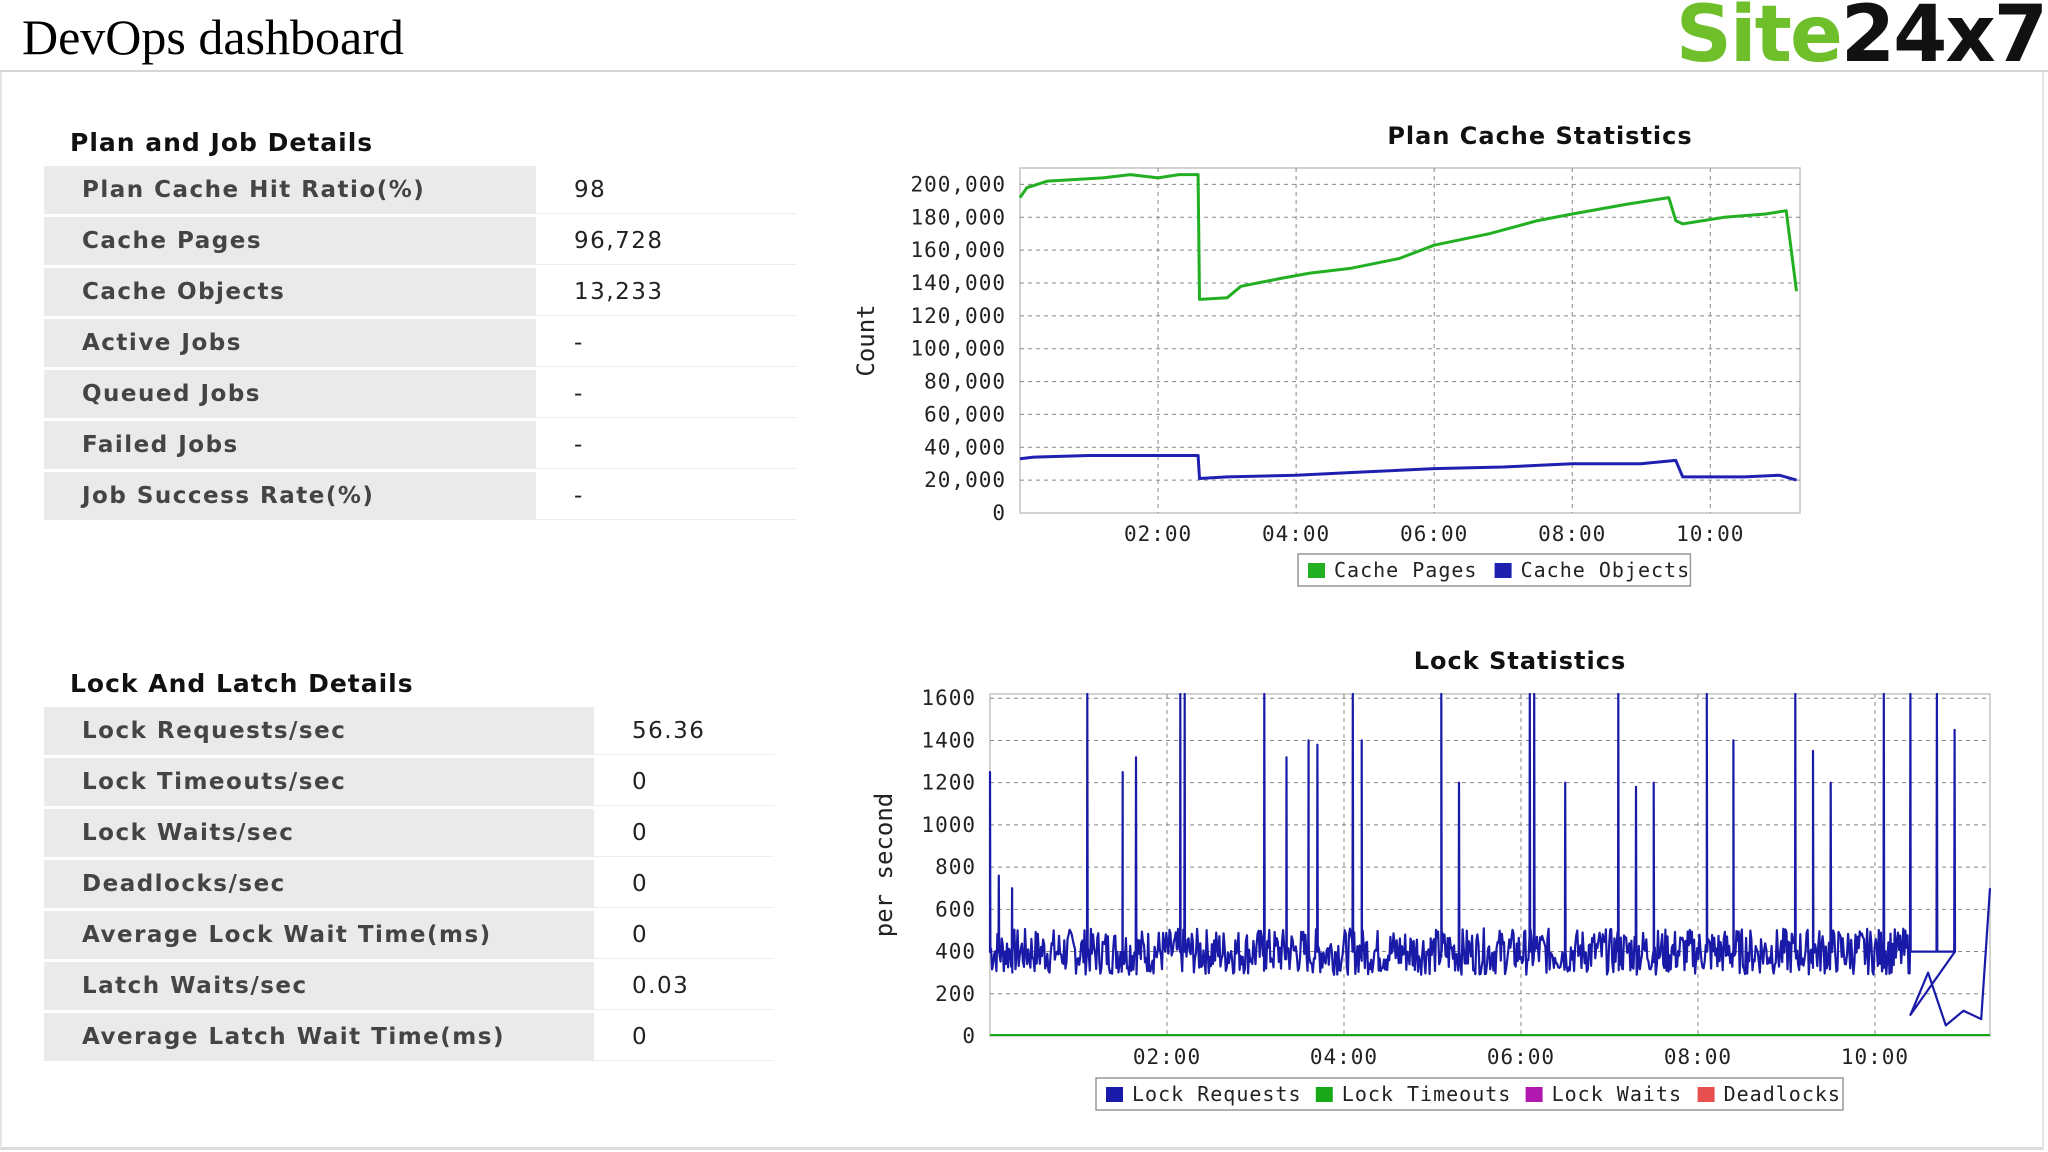  Describe the element at coordinates (955, 994) in the screenshot. I see `y-tick-label: 200` at that location.